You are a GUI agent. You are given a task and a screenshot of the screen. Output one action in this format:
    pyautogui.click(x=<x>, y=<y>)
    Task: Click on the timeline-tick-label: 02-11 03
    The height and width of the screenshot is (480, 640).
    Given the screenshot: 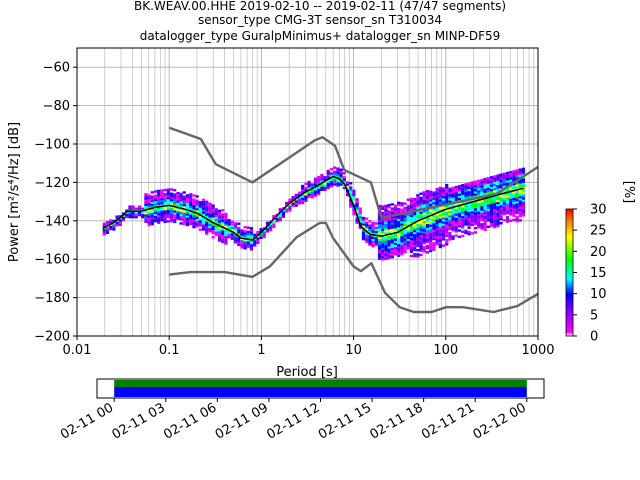 What is the action you would take?
    pyautogui.click(x=139, y=421)
    